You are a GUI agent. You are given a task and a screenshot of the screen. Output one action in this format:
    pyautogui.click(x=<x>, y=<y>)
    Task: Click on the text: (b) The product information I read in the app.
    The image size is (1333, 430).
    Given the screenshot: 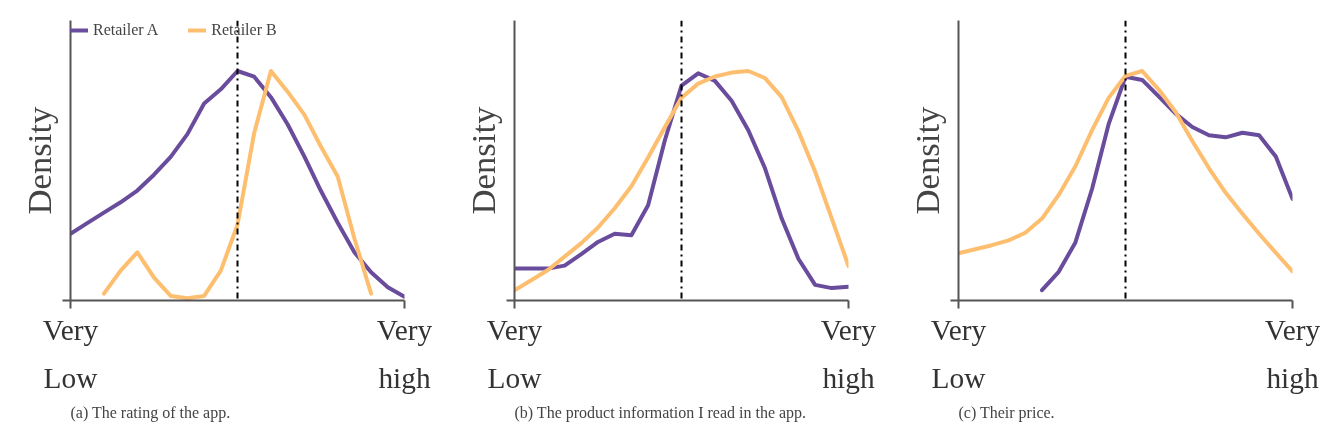 What is the action you would take?
    pyautogui.click(x=660, y=412)
    